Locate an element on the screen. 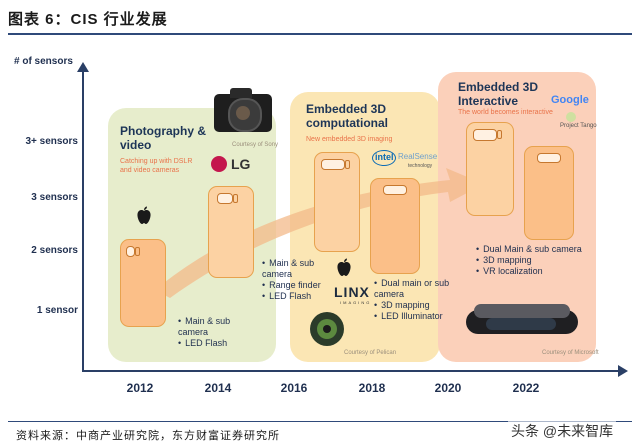  dslr-camera-icon is located at coordinates (243, 109).